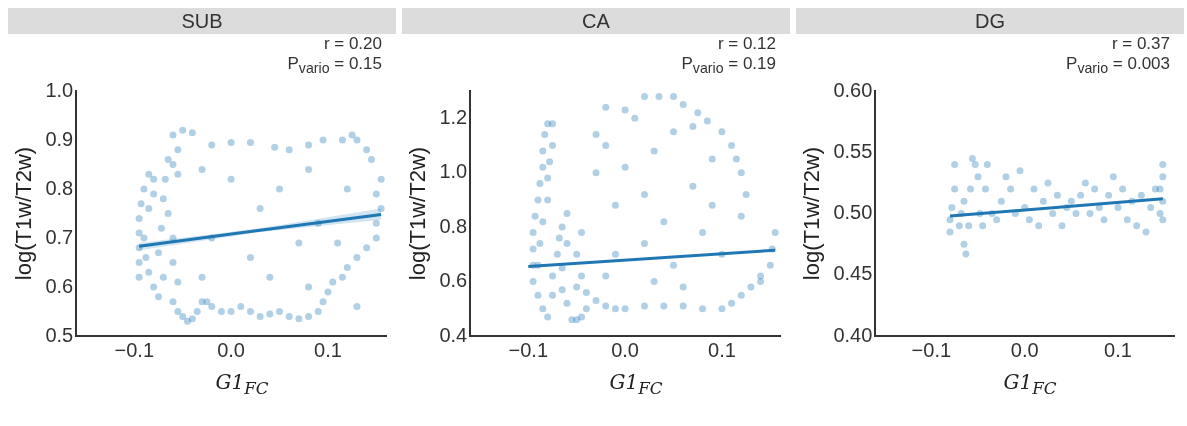 The height and width of the screenshot is (426, 1187). Describe the element at coordinates (728, 66) in the screenshot. I see `text: P$_{vario}$ = 0.19` at that location.